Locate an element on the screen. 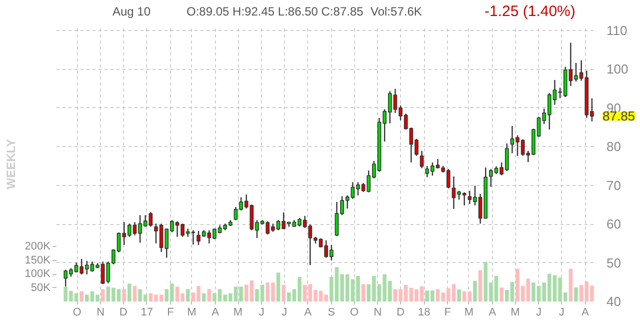 Image resolution: width=640 pixels, height=321 pixels. y-tick-label: 50 is located at coordinates (613, 262).